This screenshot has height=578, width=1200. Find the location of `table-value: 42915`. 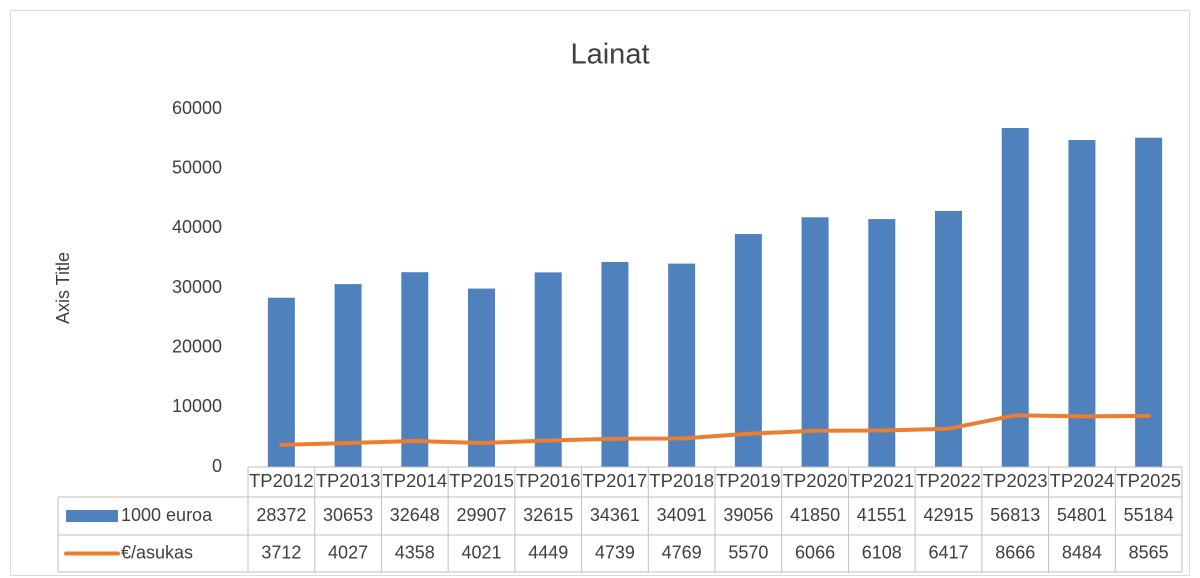

table-value: 42915 is located at coordinates (948, 515).